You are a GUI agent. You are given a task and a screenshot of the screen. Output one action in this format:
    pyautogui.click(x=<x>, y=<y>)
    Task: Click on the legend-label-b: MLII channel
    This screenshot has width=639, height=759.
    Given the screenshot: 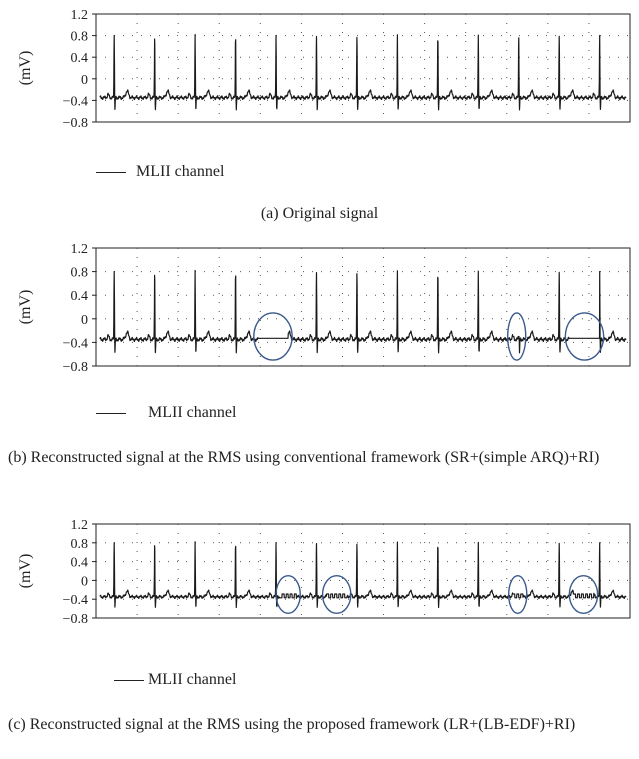 What is the action you would take?
    pyautogui.click(x=192, y=412)
    